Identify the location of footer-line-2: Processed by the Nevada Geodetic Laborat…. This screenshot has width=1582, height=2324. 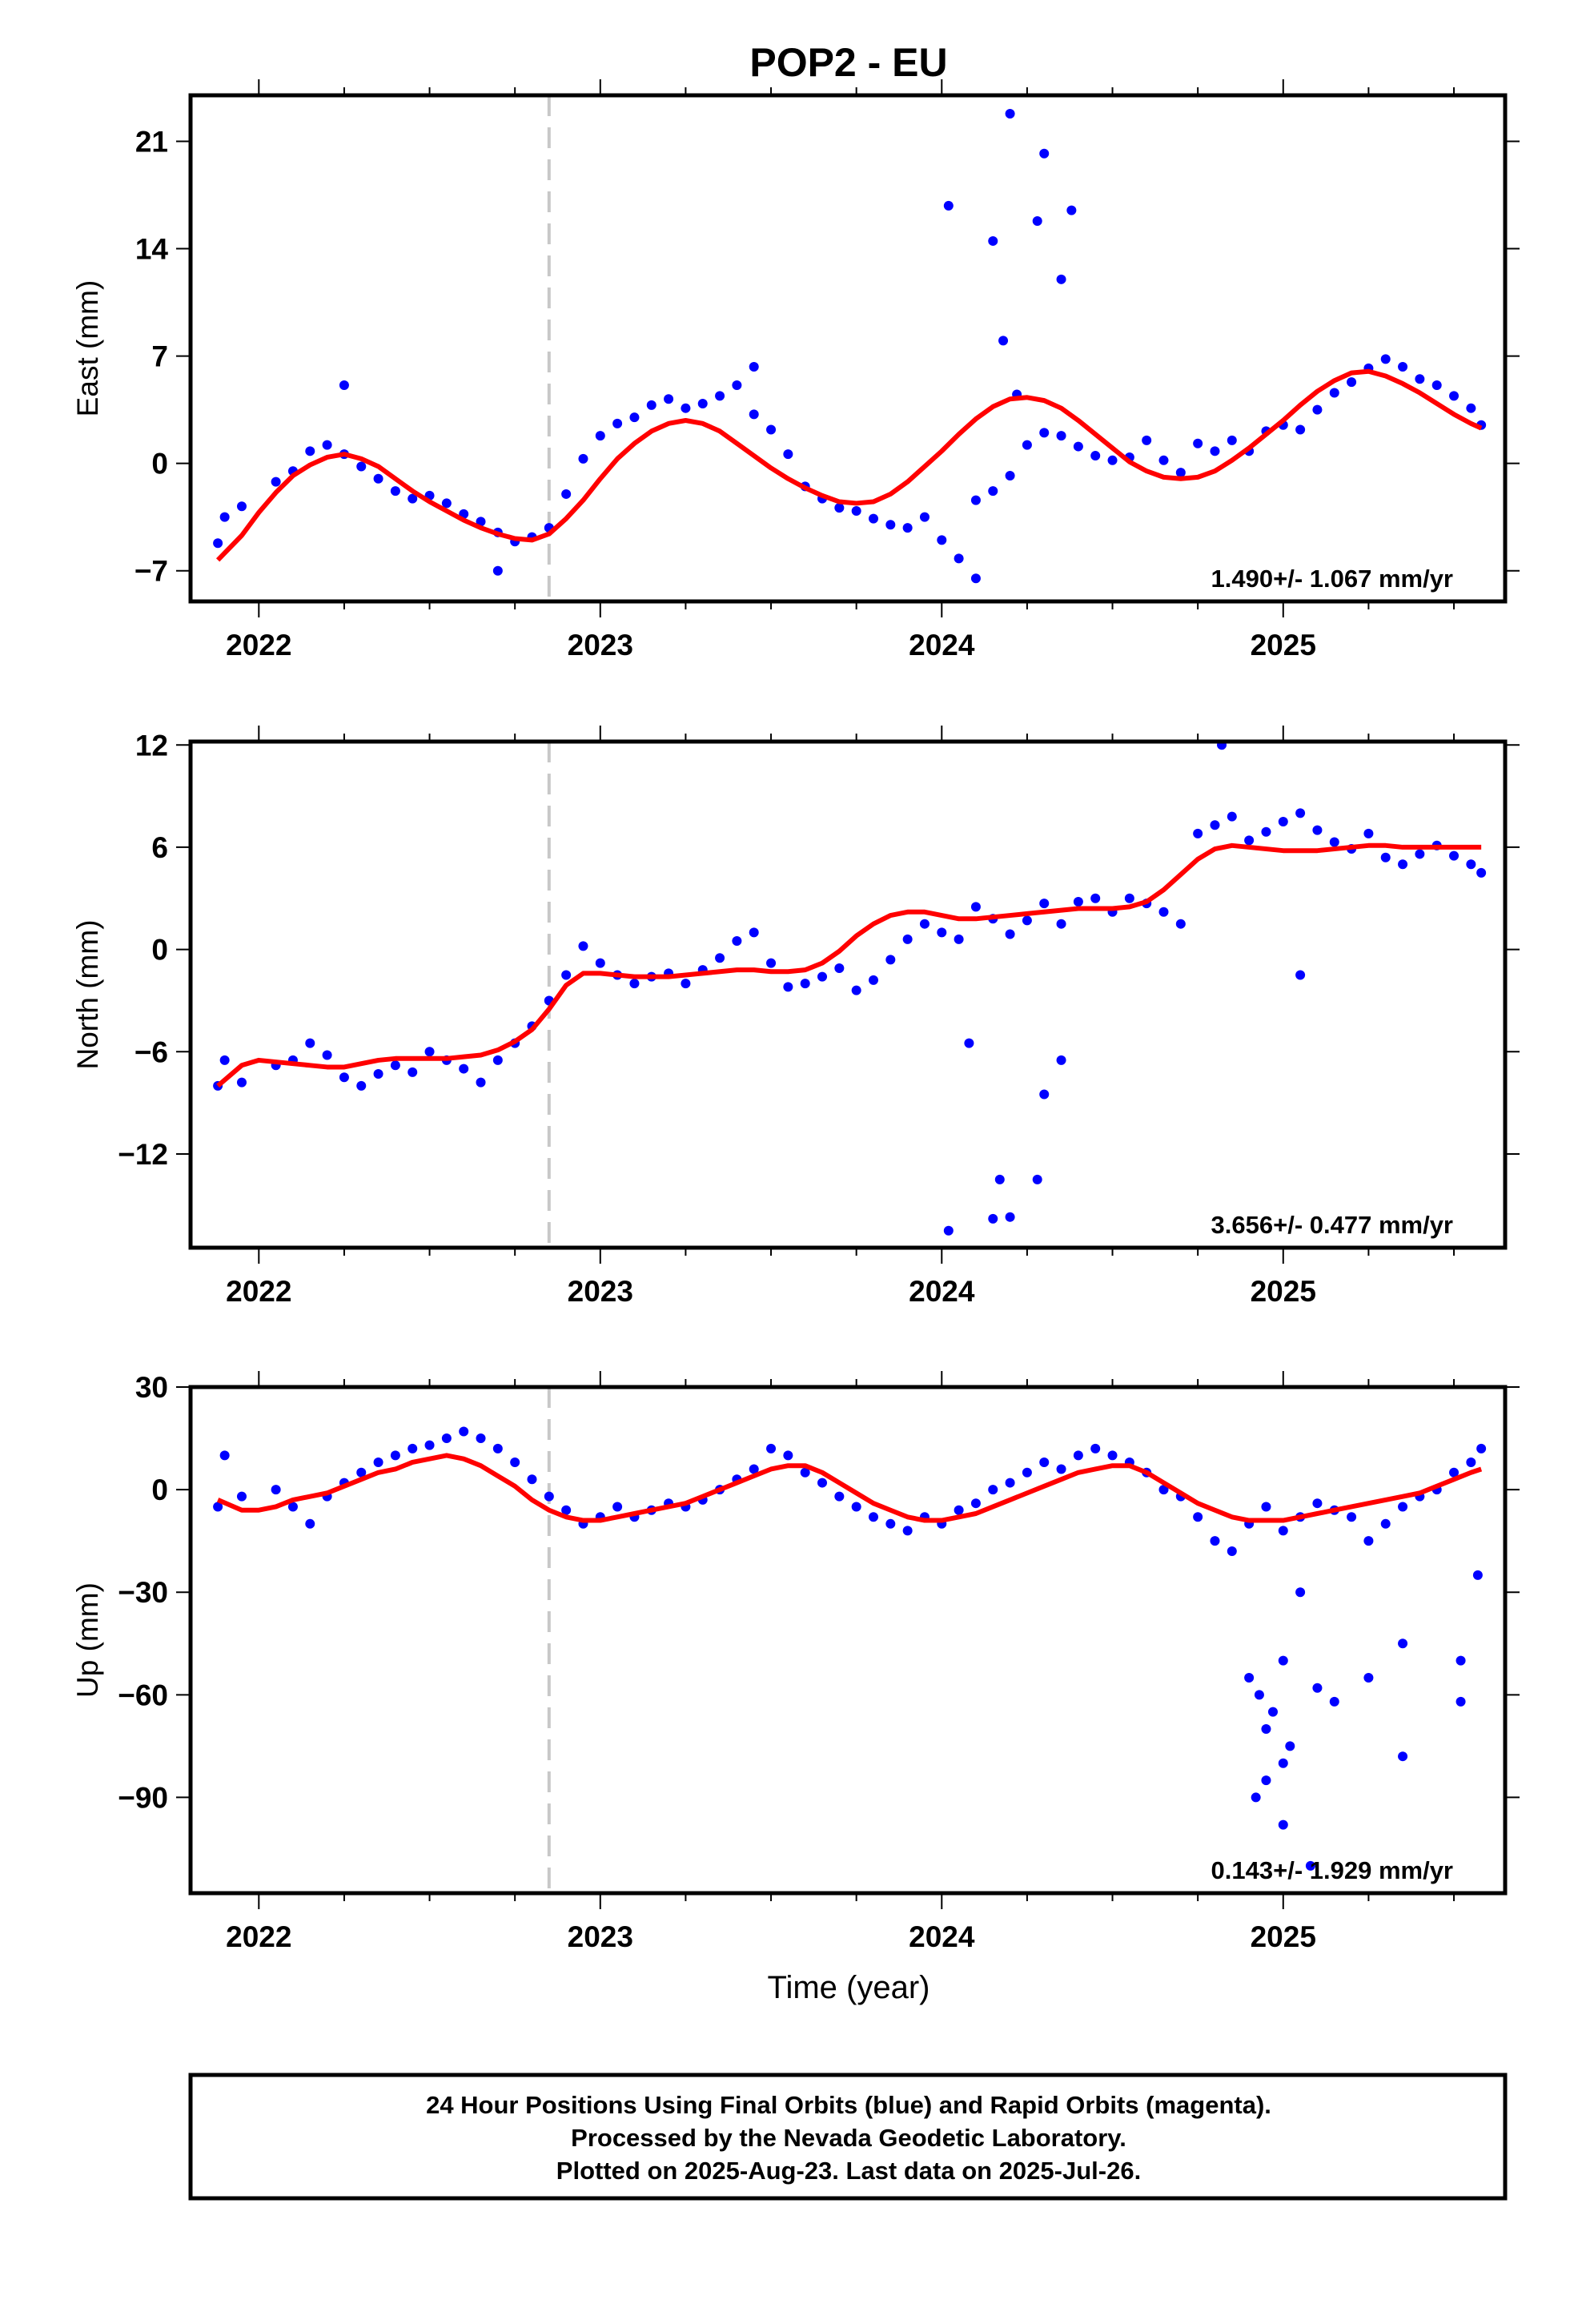
(848, 2138).